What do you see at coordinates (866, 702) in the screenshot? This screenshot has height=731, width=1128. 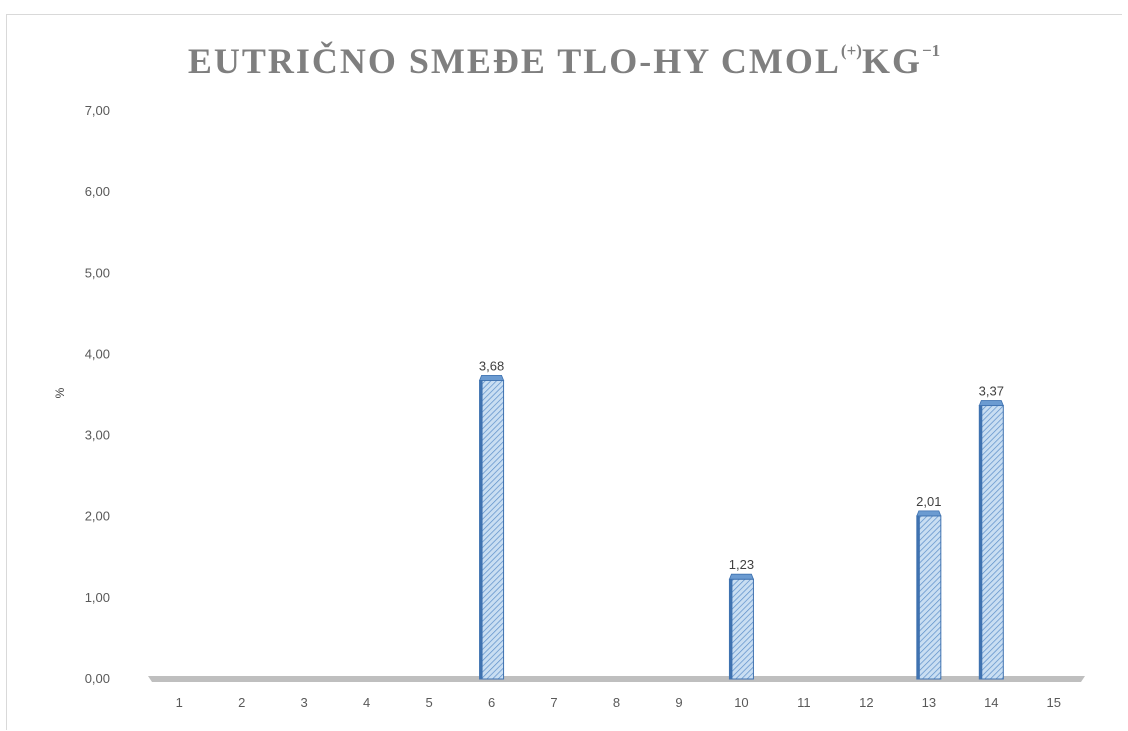 I see `x-tick-label: 12` at bounding box center [866, 702].